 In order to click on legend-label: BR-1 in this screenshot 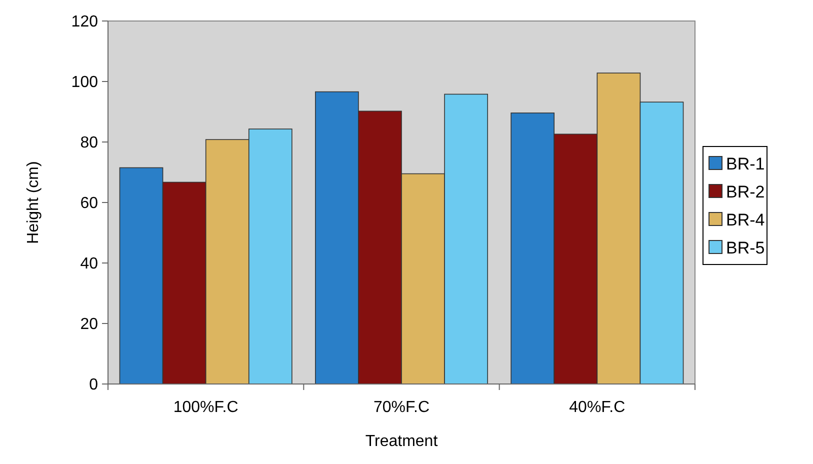, I will do `click(745, 164)`.